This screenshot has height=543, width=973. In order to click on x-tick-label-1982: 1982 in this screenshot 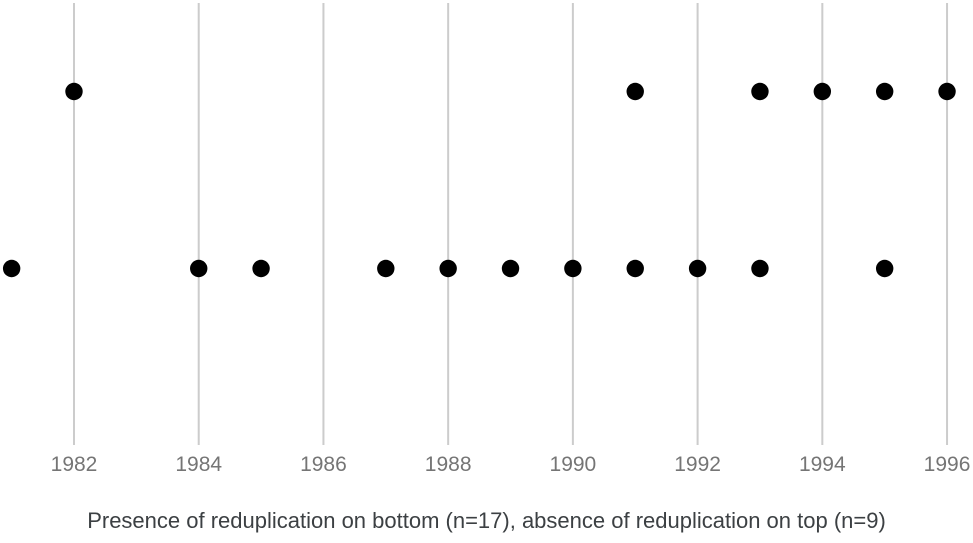, I will do `click(74, 464)`.